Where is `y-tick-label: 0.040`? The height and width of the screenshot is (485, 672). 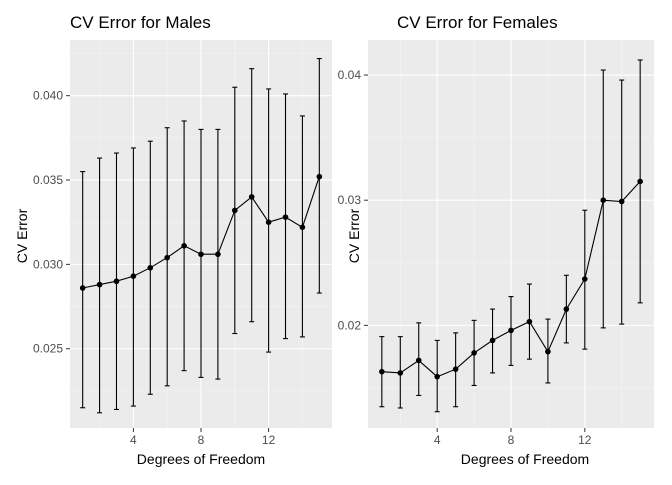
y-tick-label: 0.040 is located at coordinates (48, 96).